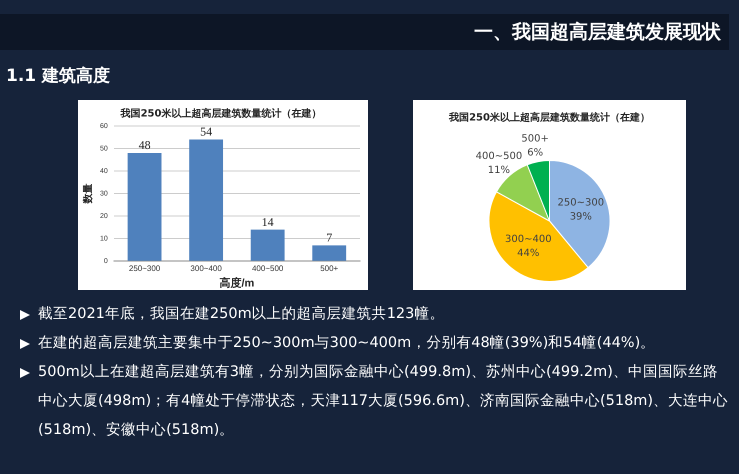  Describe the element at coordinates (237, 283) in the screenshot. I see `x-axis-title: 高度/m` at that location.